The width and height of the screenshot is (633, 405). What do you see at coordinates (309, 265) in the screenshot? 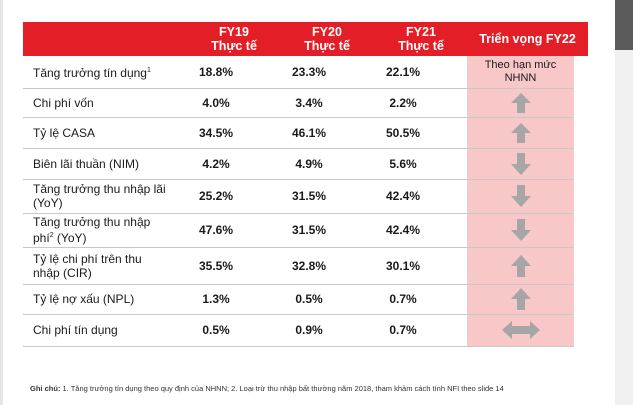
I see `cell-fy20: 32.8%` at bounding box center [309, 265].